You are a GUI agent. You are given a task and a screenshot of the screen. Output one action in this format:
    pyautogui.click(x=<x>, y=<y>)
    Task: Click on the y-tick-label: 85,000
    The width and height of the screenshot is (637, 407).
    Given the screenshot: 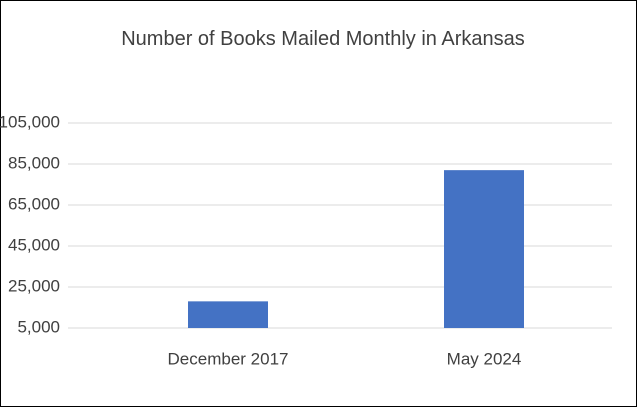 What is the action you would take?
    pyautogui.click(x=34, y=162)
    